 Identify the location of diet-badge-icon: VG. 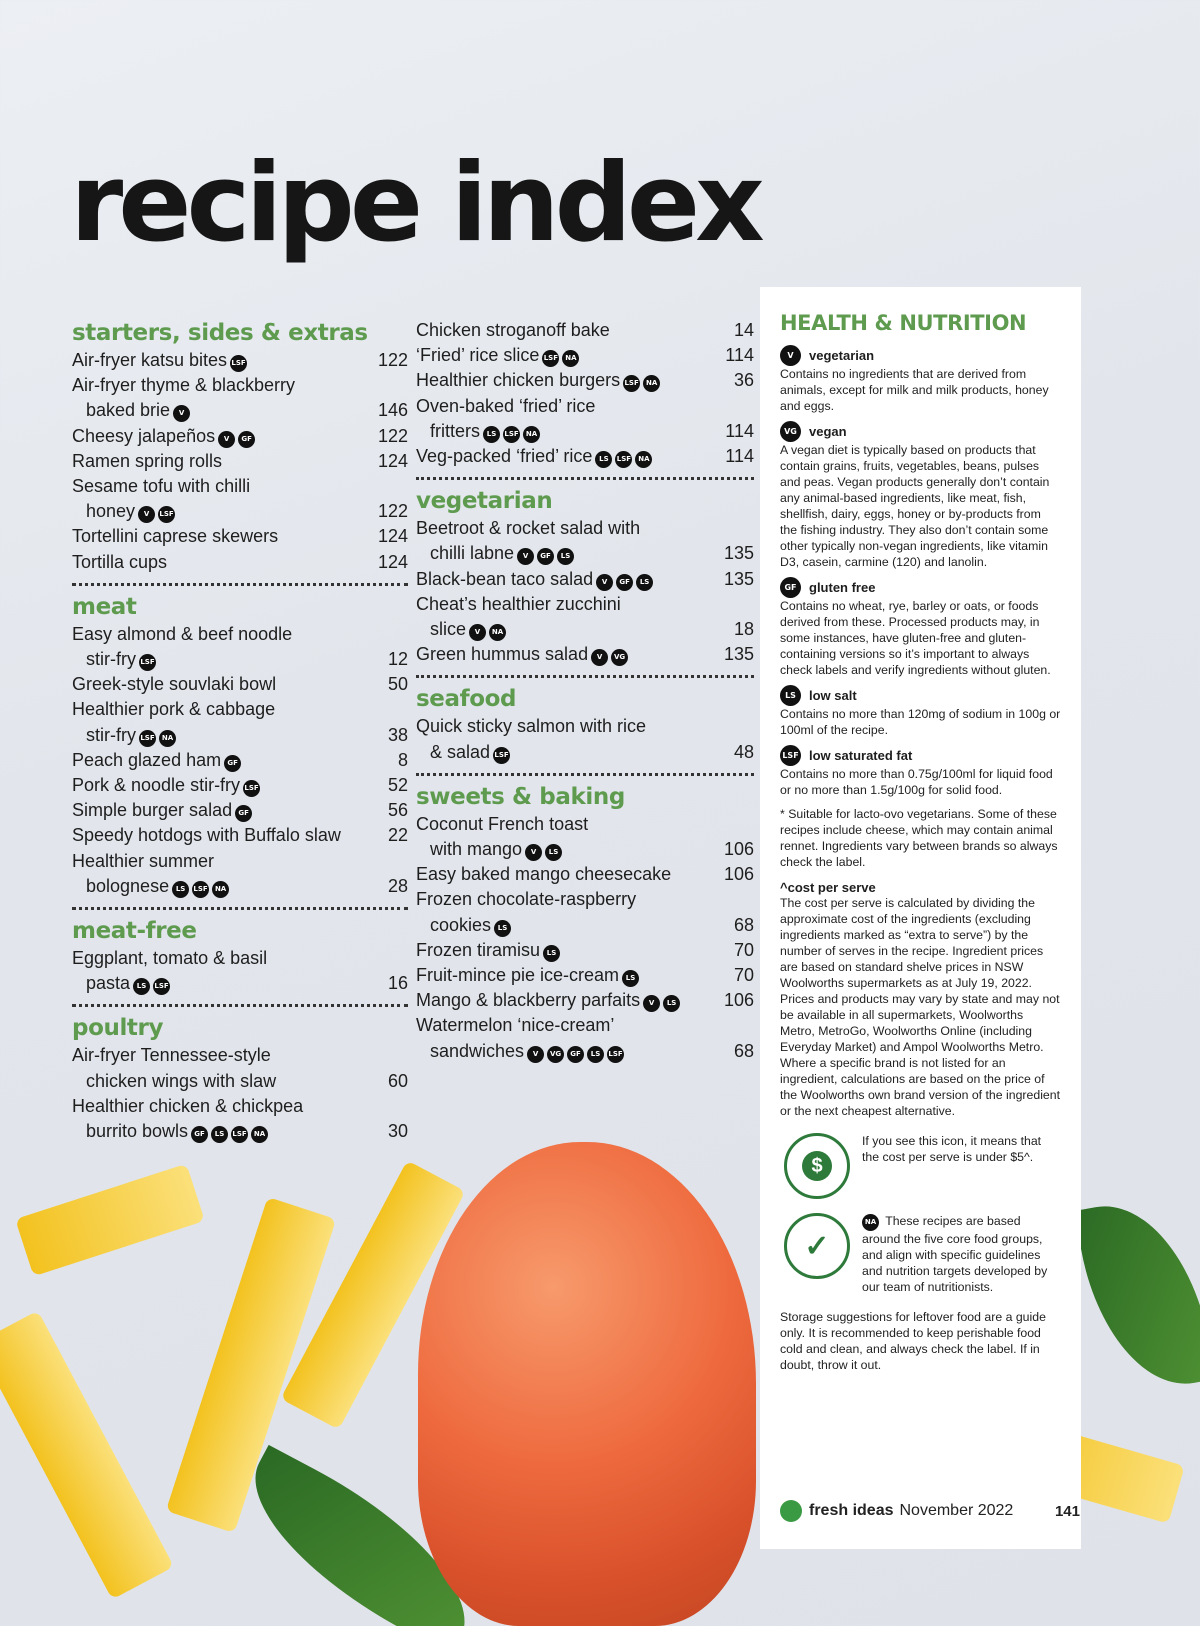
(556, 1054).